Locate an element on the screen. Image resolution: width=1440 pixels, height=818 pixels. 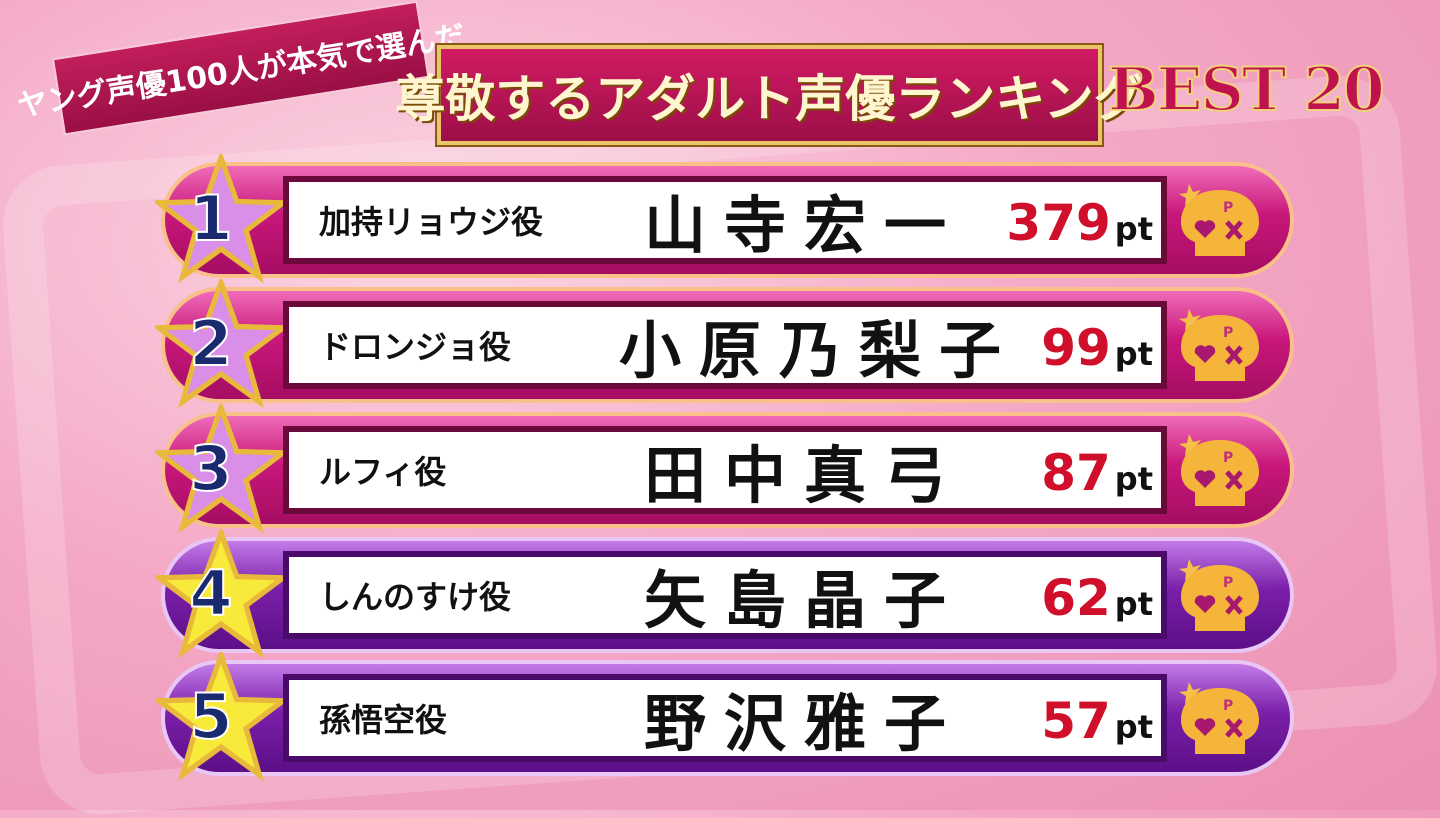
points: 57 pt is located at coordinates (1097, 721).